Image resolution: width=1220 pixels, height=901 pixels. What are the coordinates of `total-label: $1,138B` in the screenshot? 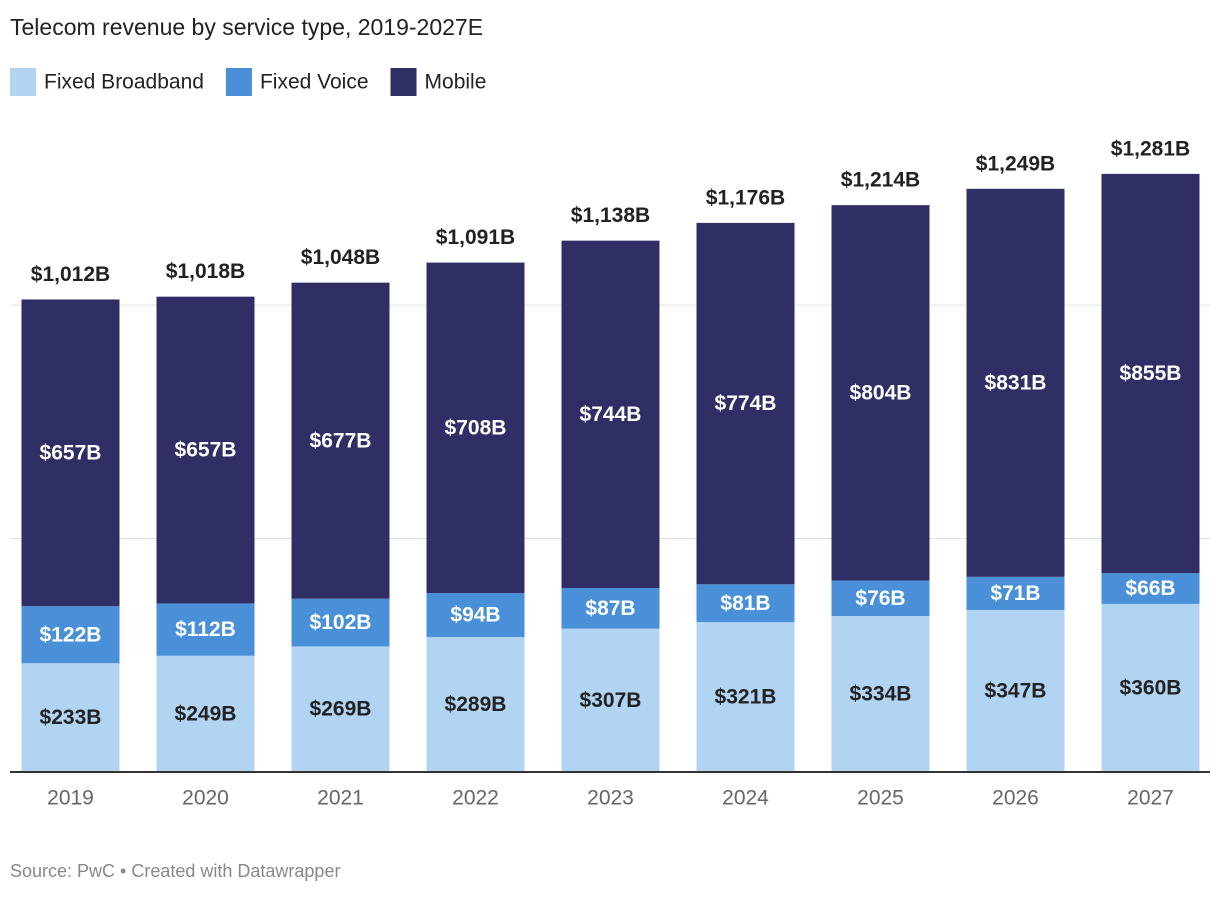 It's located at (610, 215).